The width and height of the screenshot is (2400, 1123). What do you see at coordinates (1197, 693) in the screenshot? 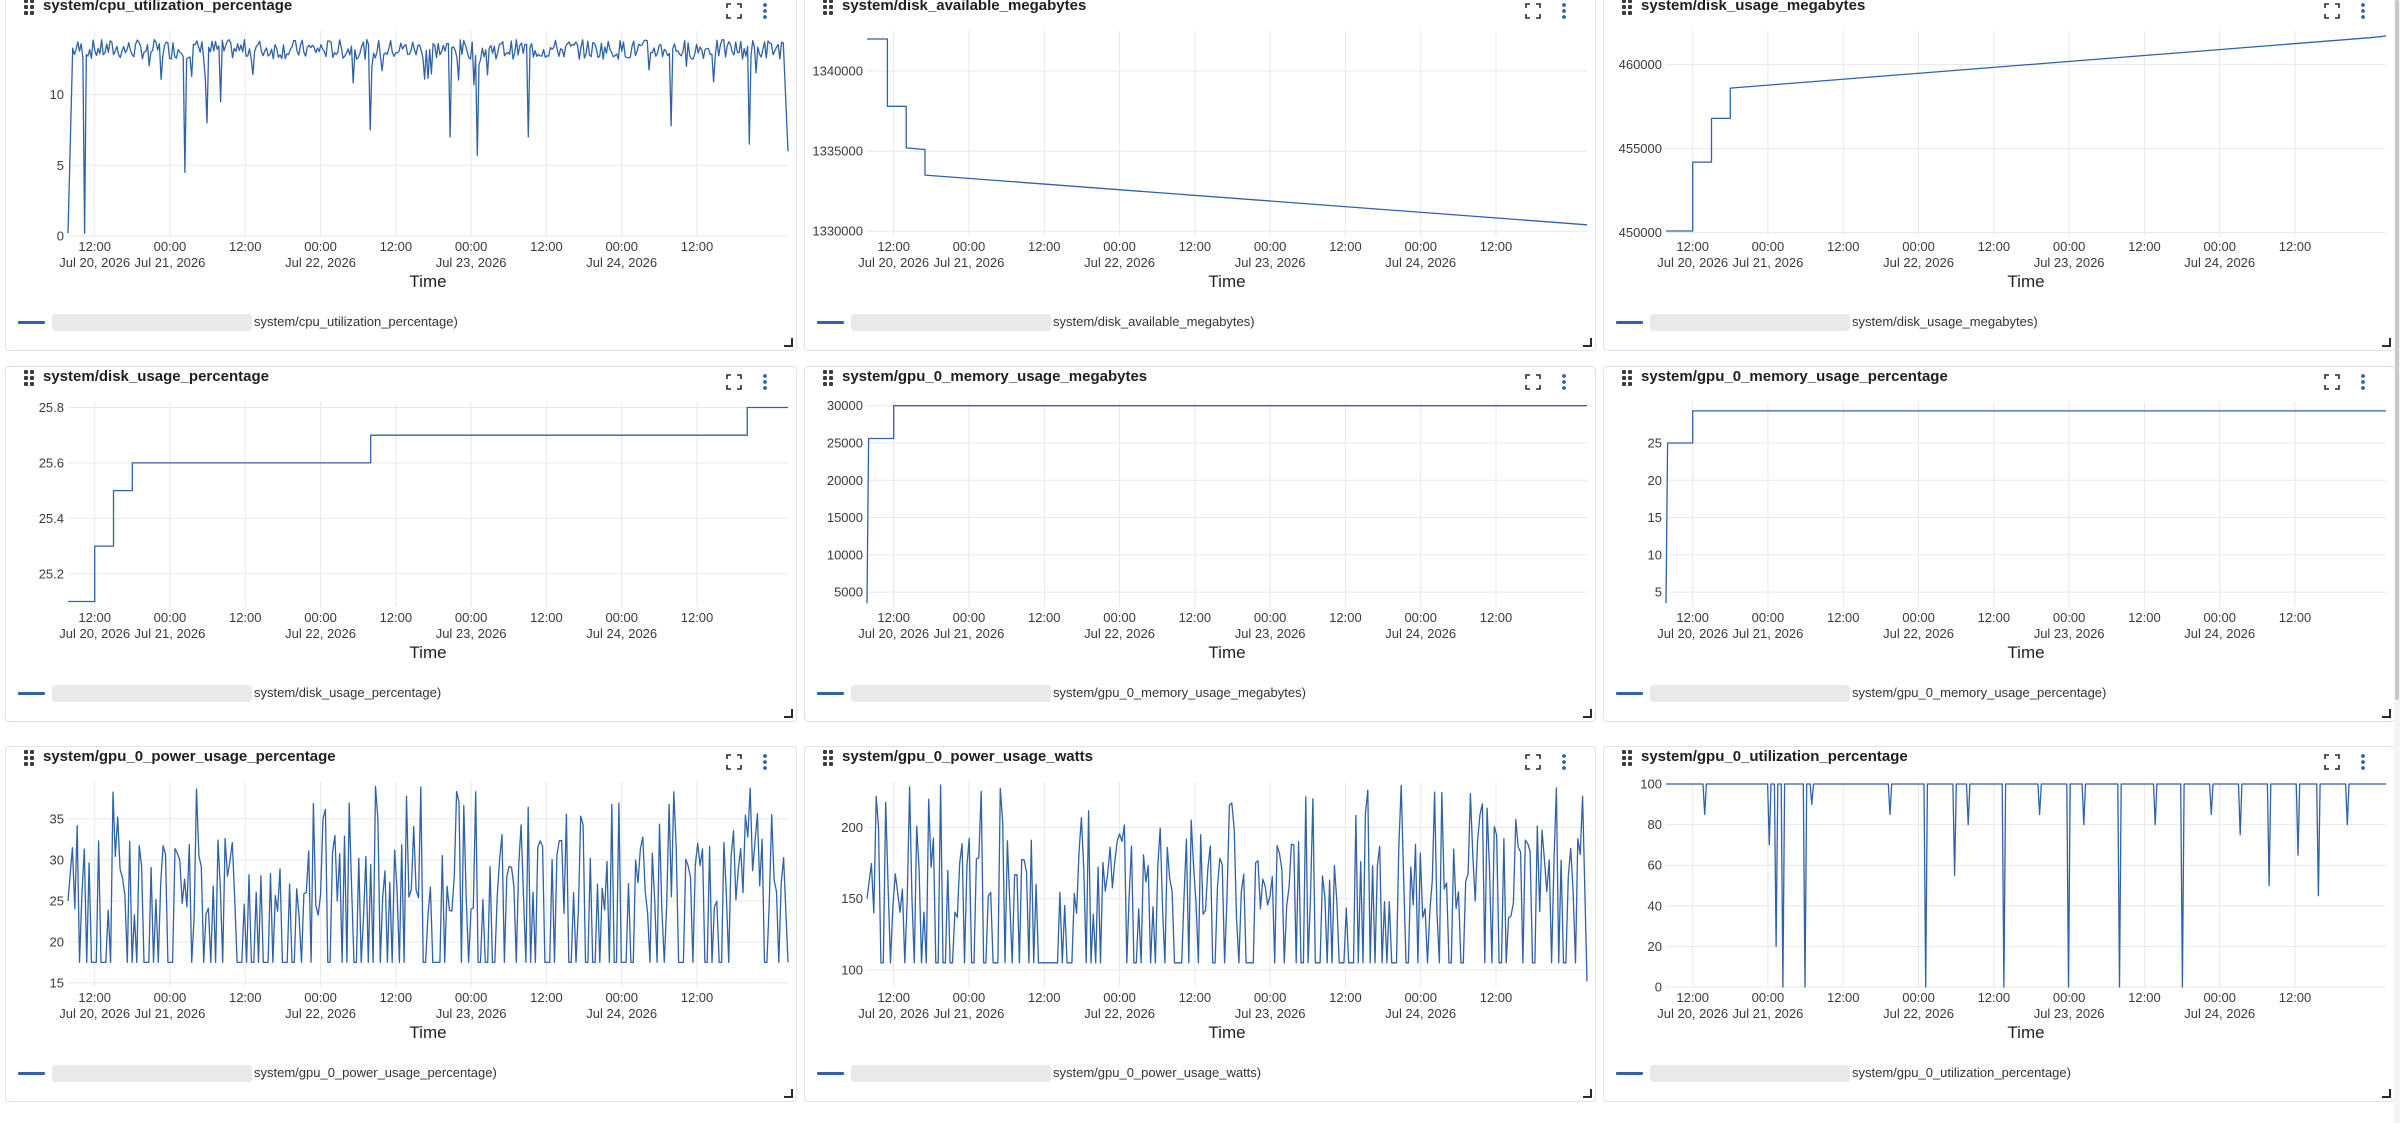
I see `chart-legend: system/gpu_0_memory_usage_megabytes)` at bounding box center [1197, 693].